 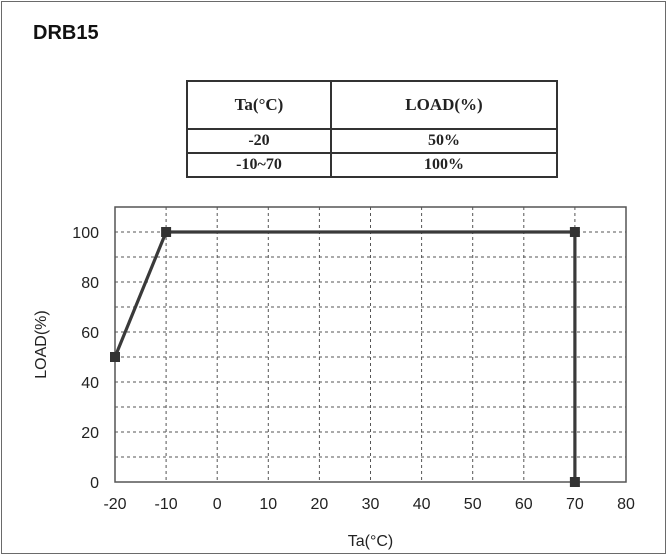 I want to click on chart-title: DRB15, so click(x=66, y=33).